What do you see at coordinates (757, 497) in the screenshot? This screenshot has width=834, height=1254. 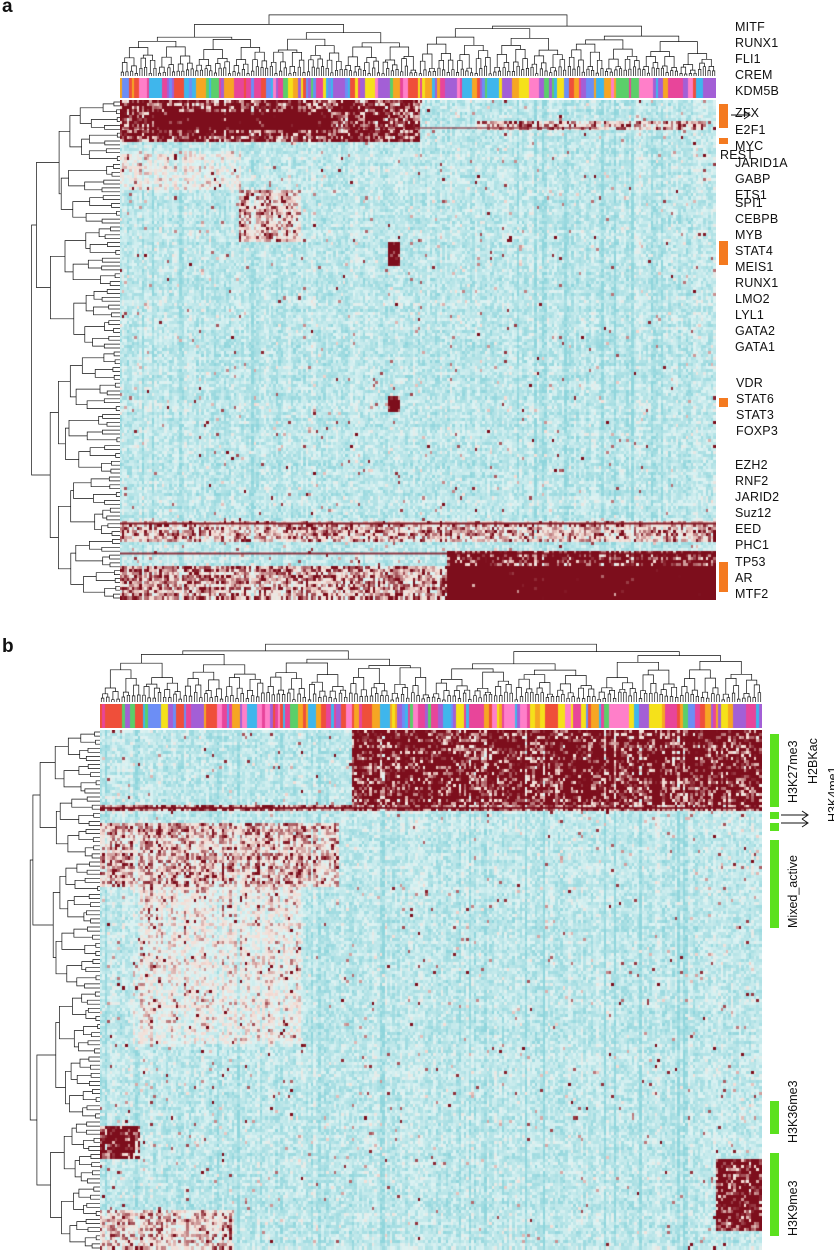 I see `panel-a-label: JARID2` at bounding box center [757, 497].